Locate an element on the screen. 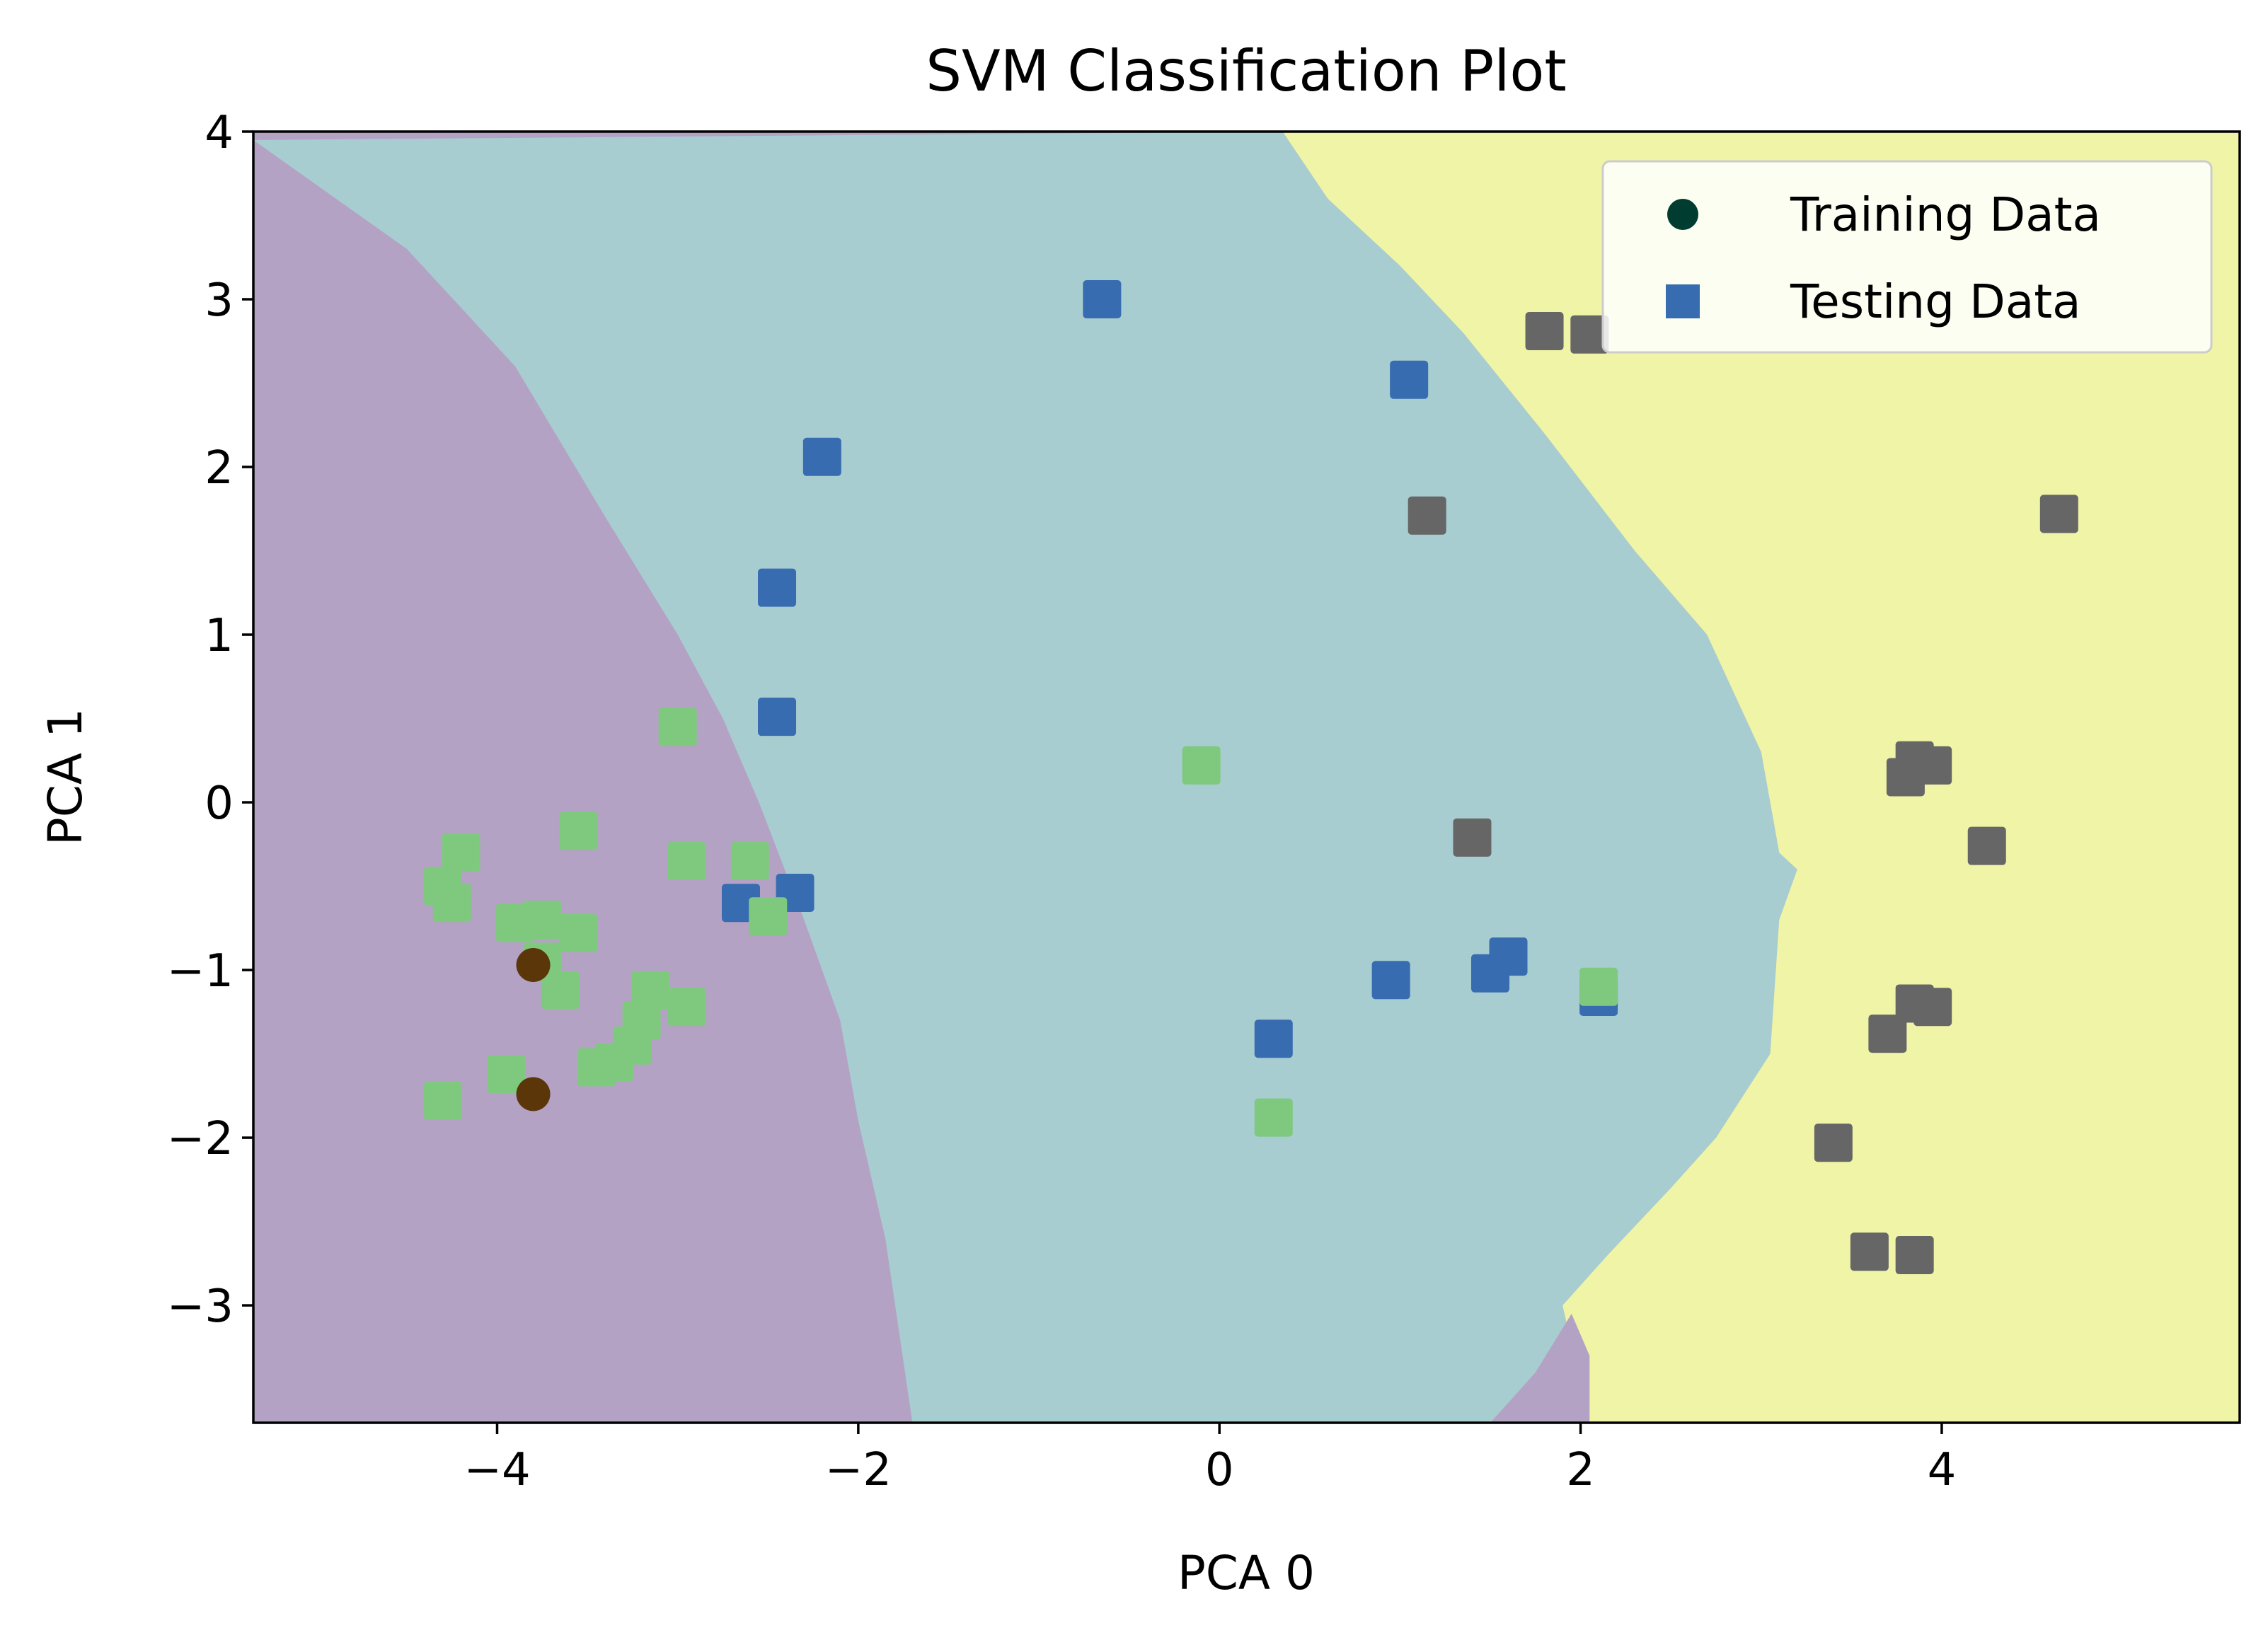  legend-training-label: Training Data is located at coordinates (1945, 214).